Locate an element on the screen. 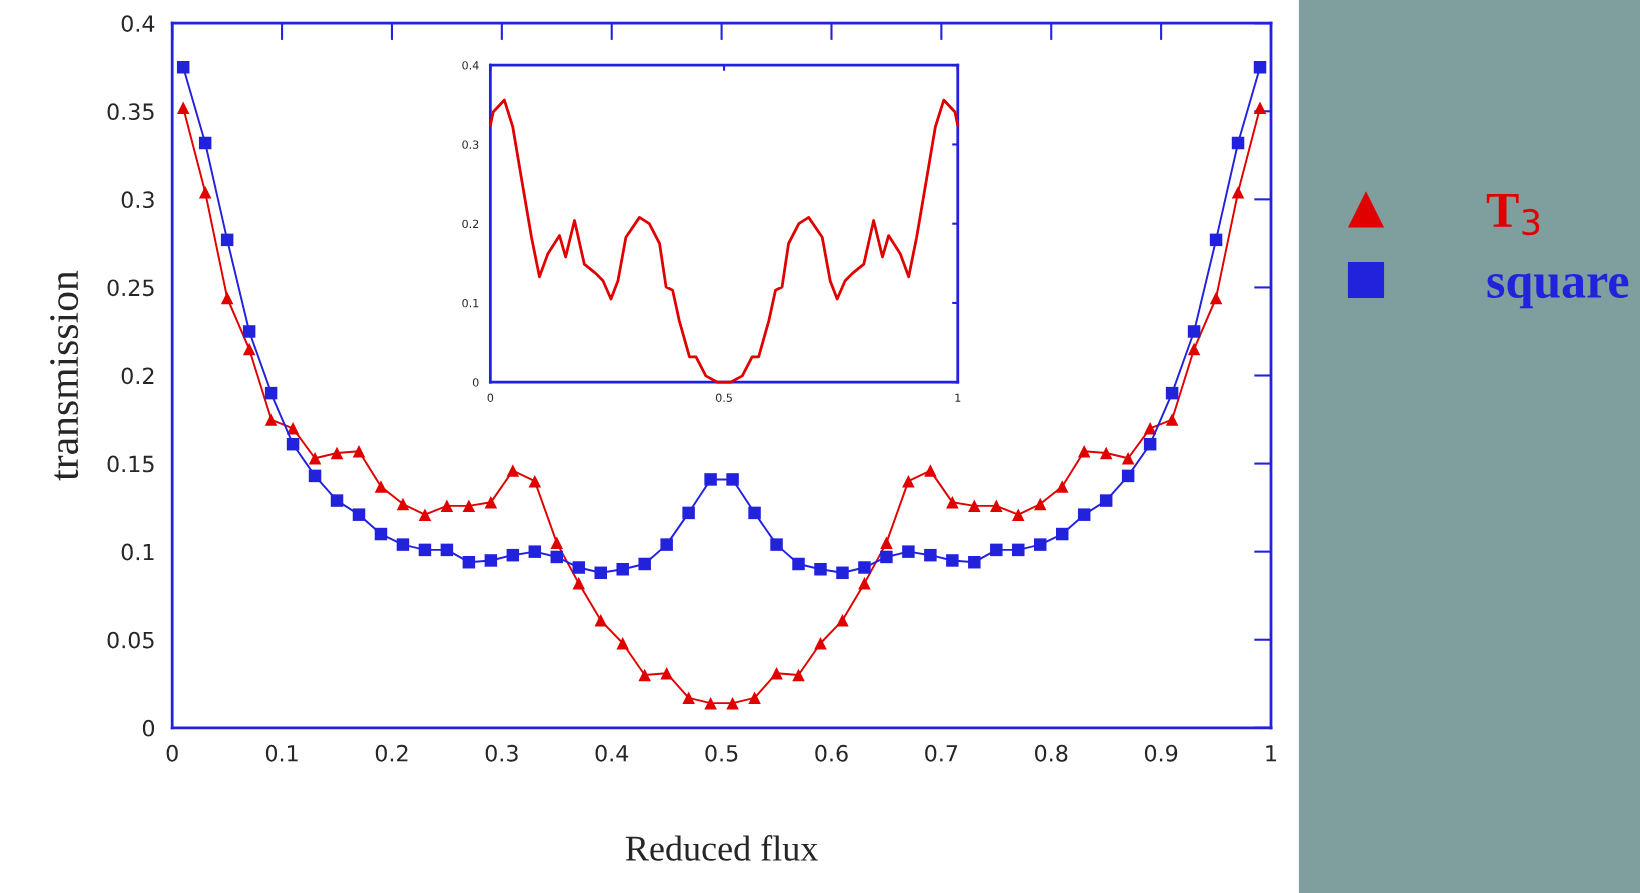 This screenshot has height=893, width=1640. y-tick-label: 0.15 is located at coordinates (130, 464).